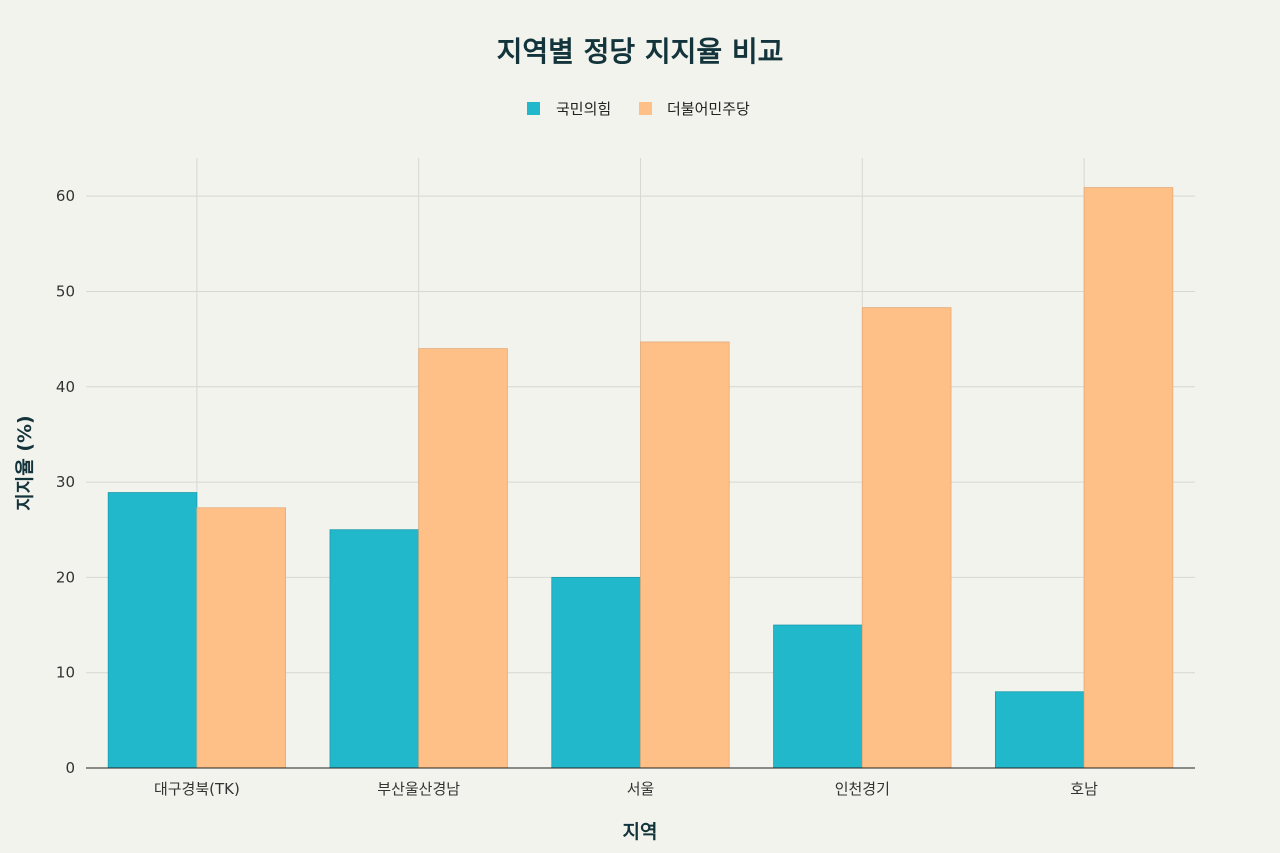  What do you see at coordinates (65, 577) in the screenshot?
I see `y-tick-label: 20` at bounding box center [65, 577].